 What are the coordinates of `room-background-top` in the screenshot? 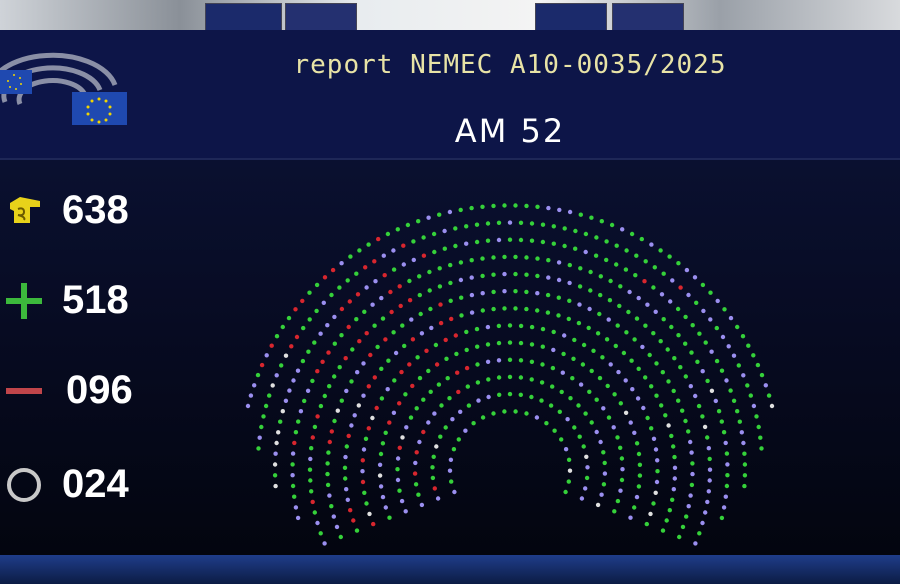 It's located at (450, 16).